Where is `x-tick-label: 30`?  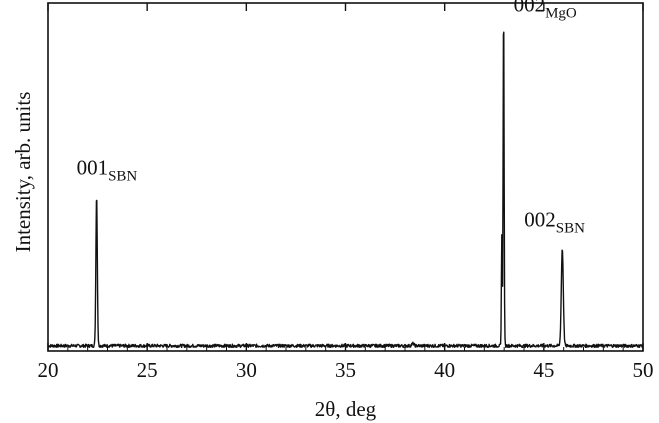 x-tick-label: 30 is located at coordinates (246, 370).